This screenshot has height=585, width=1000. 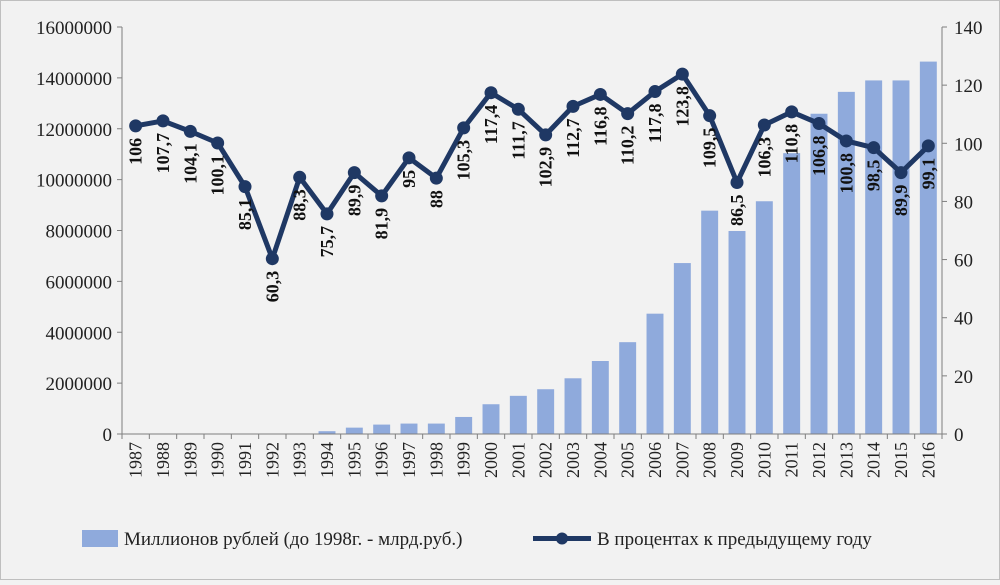 What do you see at coordinates (245, 460) in the screenshot?
I see `x-tick-label: 1991` at bounding box center [245, 460].